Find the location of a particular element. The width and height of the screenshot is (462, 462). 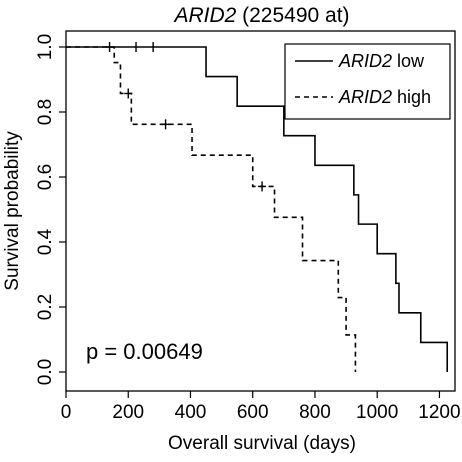

legend-label-low: ARID2 low is located at coordinates (381, 61).